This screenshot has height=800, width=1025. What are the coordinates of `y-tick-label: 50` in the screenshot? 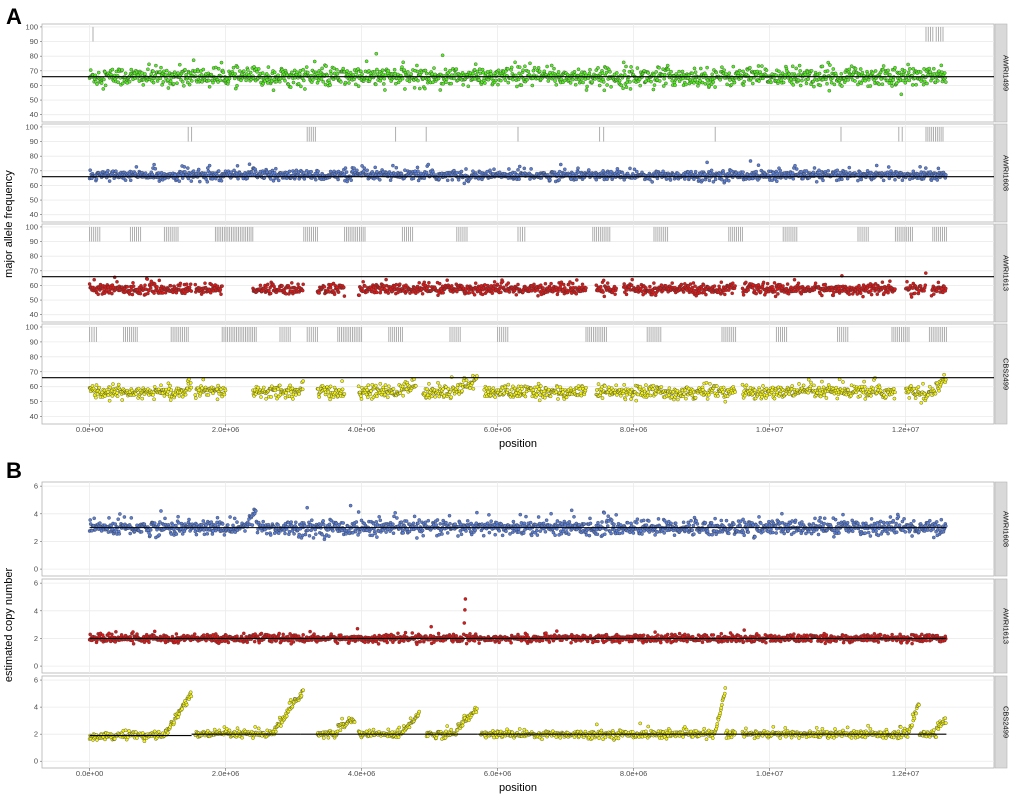 It's located at (34, 300).